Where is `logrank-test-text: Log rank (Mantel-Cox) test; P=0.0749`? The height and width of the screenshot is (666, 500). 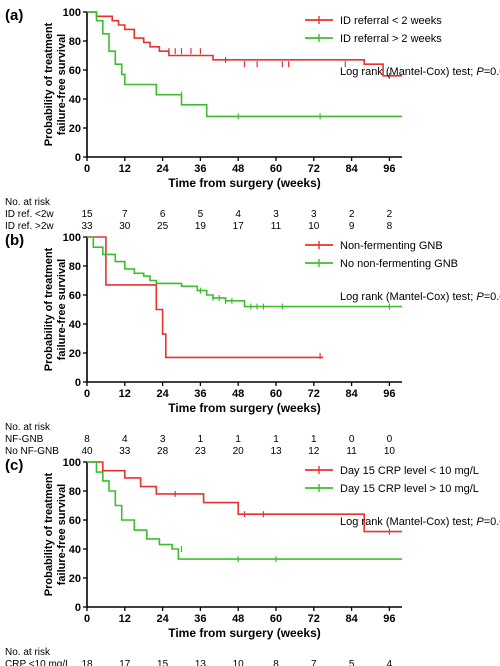 logrank-test-text: Log rank (Mantel-Cox) test; P=0.0749 is located at coordinates (420, 297).